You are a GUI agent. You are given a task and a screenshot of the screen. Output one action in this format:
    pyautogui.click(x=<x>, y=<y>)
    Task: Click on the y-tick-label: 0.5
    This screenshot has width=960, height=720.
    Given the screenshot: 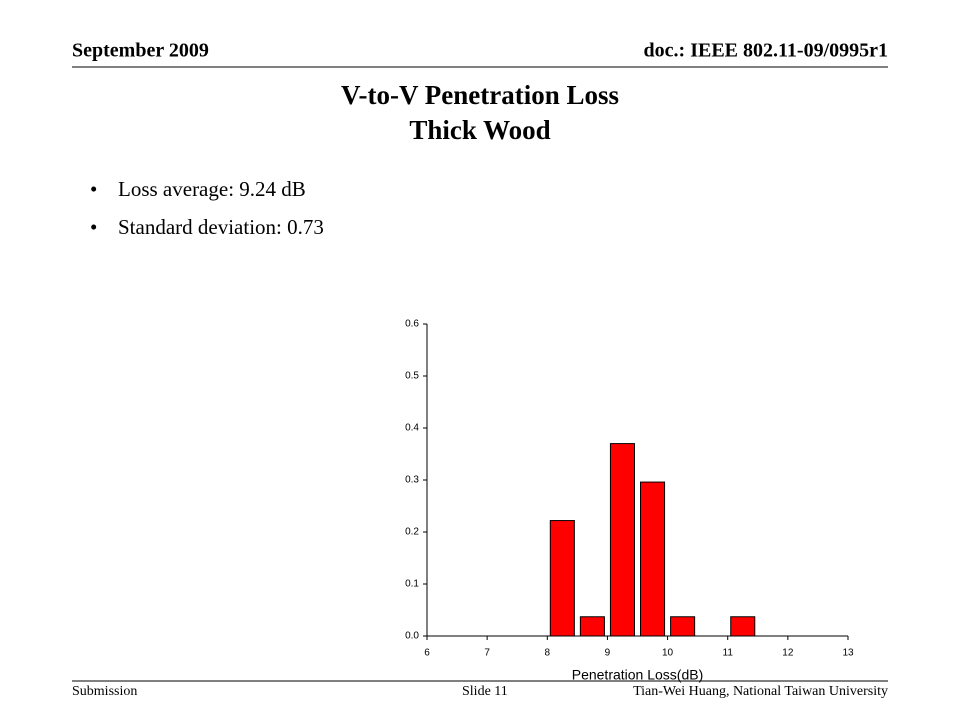 What is the action you would take?
    pyautogui.click(x=412, y=376)
    